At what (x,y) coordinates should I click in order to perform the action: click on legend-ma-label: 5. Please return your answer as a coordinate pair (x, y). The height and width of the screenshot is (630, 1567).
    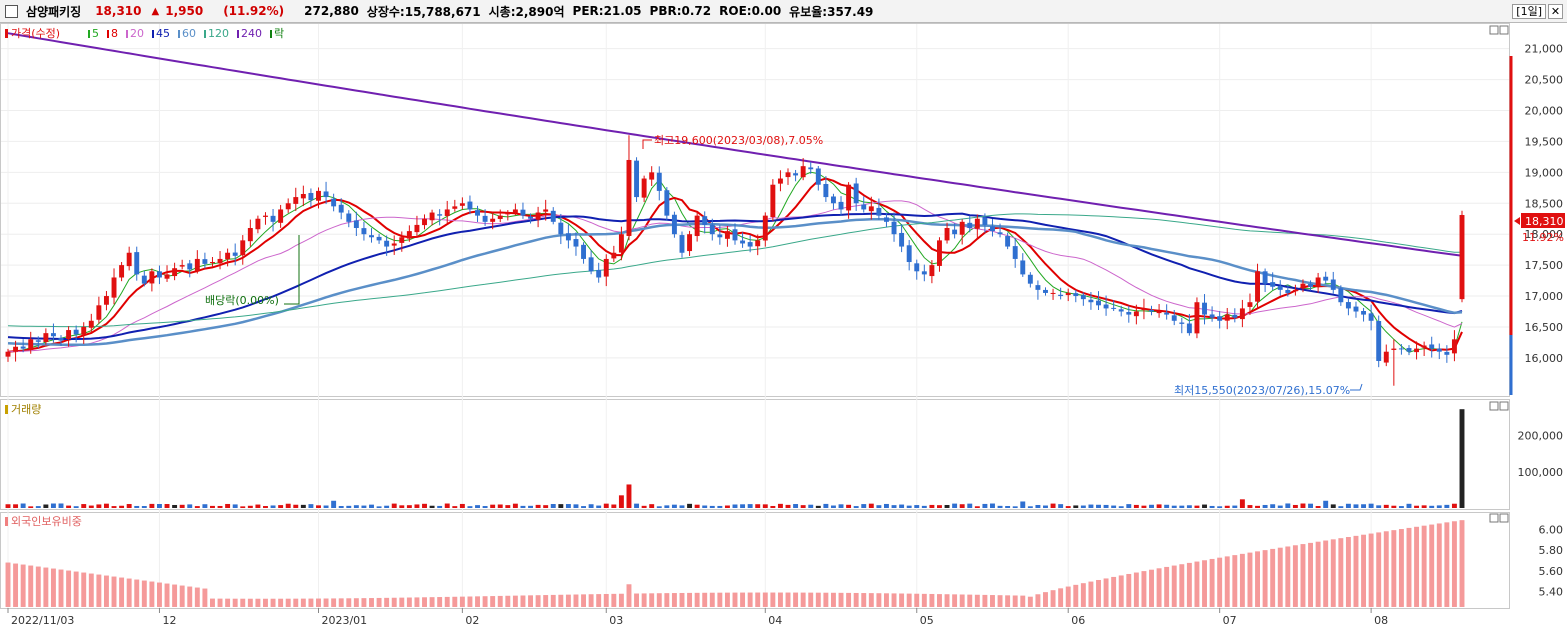
    Looking at the image, I should click on (95, 33).